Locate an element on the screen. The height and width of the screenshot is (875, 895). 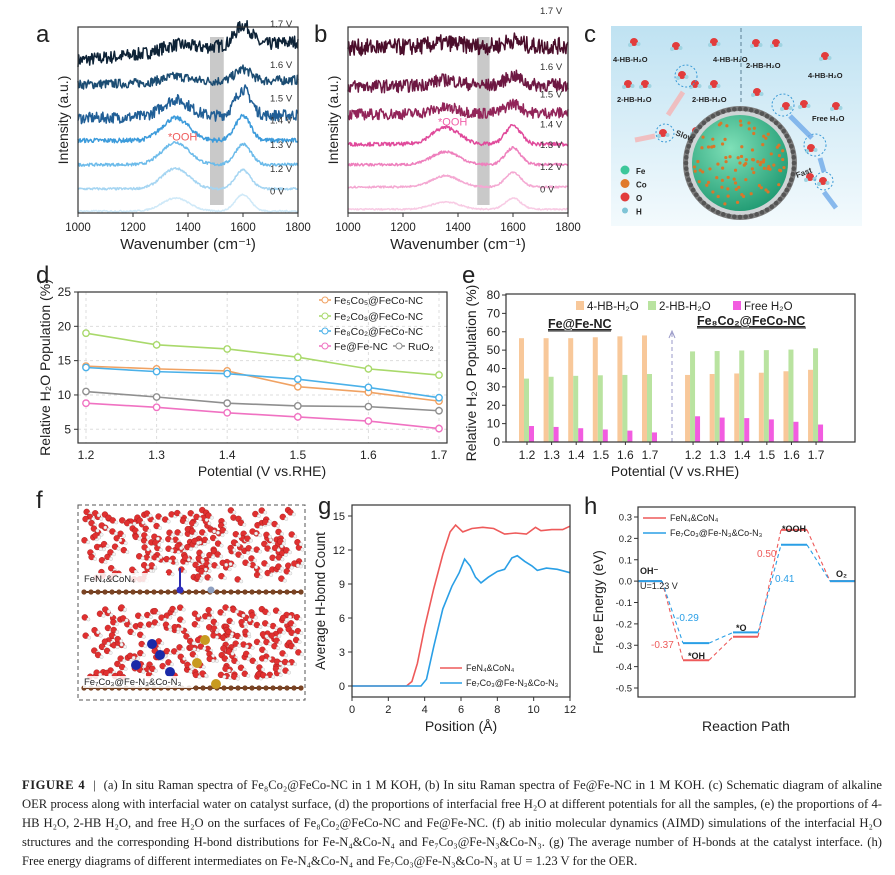
y-tick-label: -0.1 is located at coordinates (624, 603).